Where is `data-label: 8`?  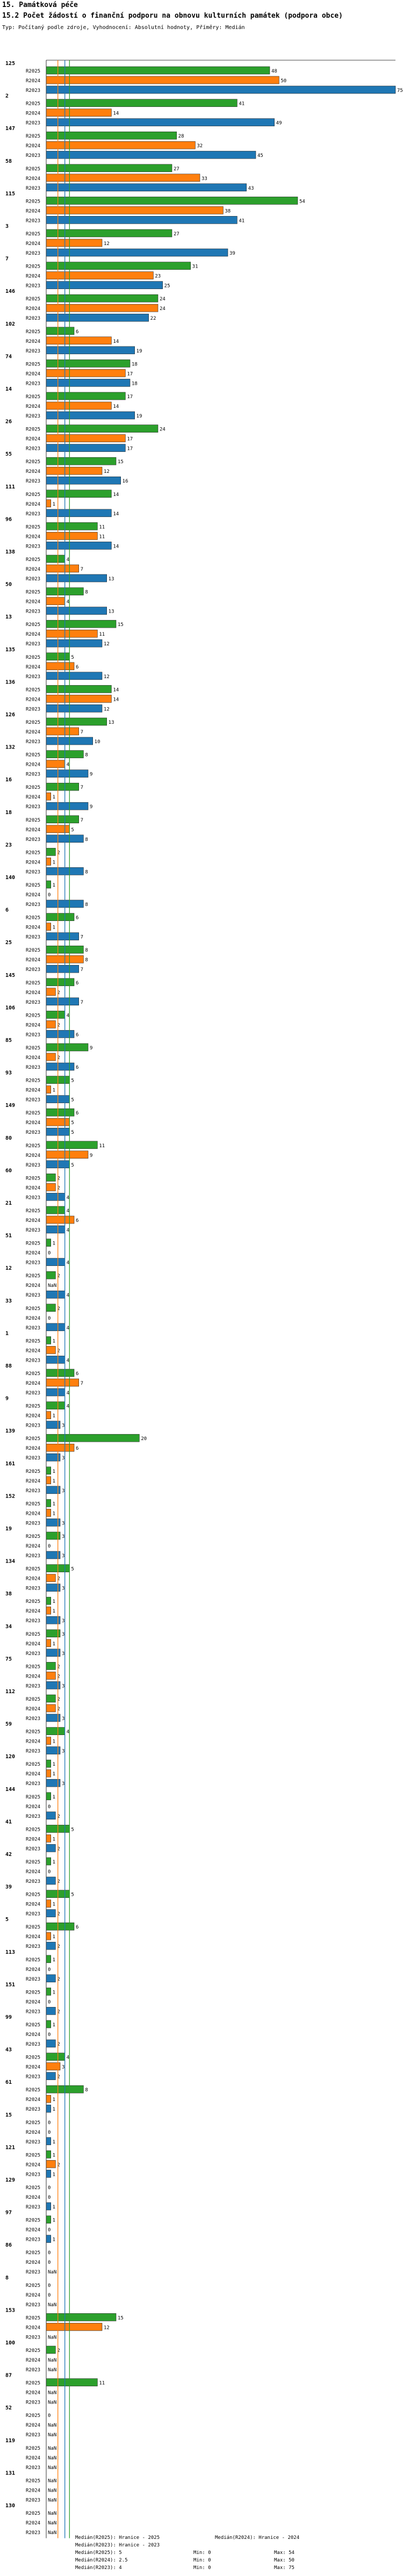 data-label: 8 is located at coordinates (86, 840).